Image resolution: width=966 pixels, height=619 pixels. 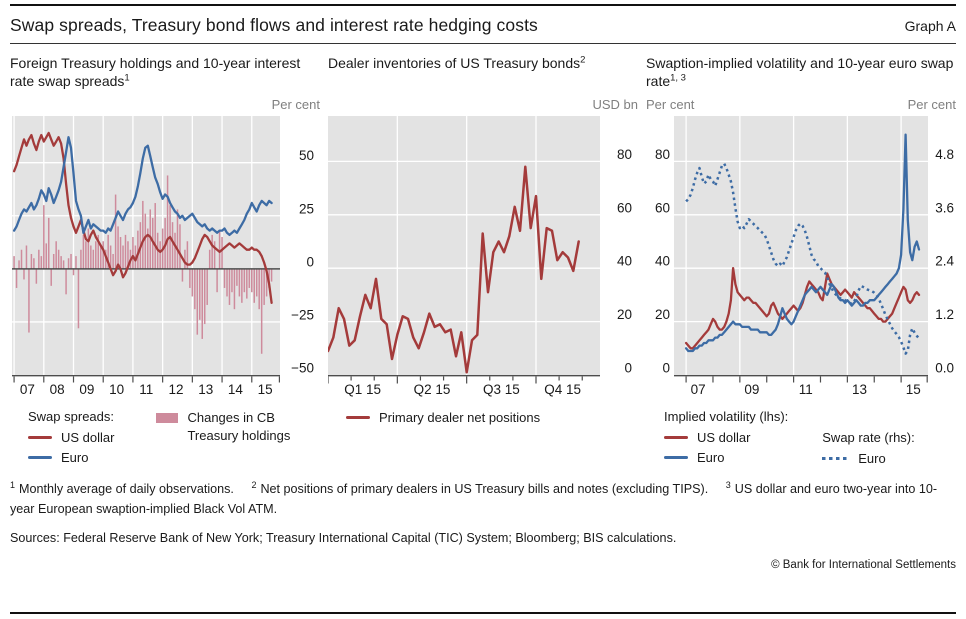 I want to click on graph-label: Graph A, so click(x=930, y=26).